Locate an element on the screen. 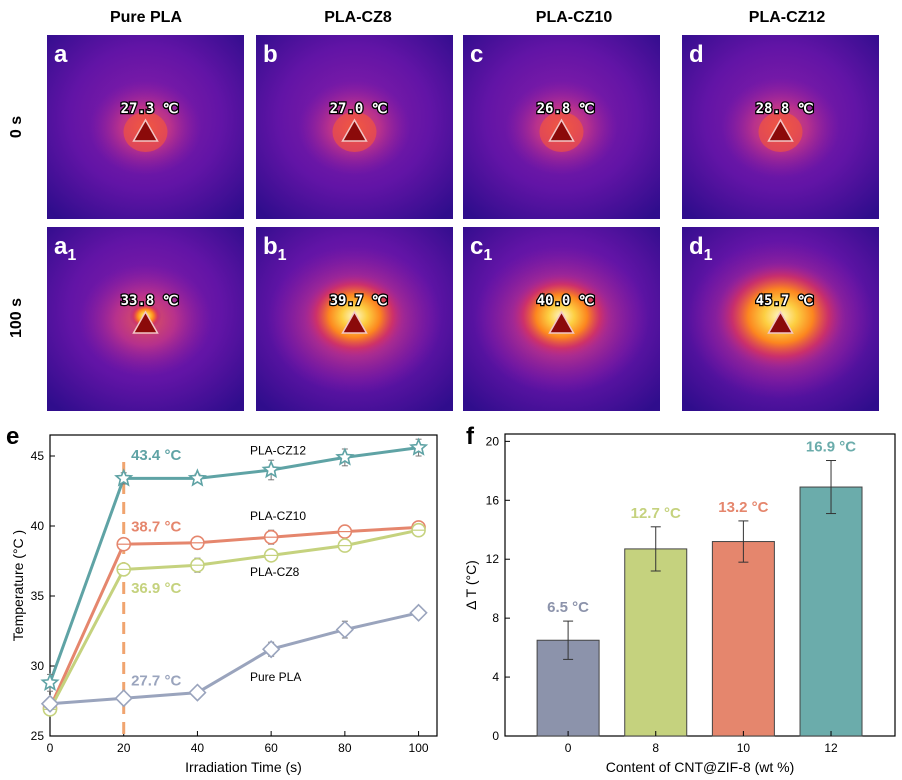 The width and height of the screenshot is (902, 780). y-tick-label: 8 is located at coordinates (495, 618).